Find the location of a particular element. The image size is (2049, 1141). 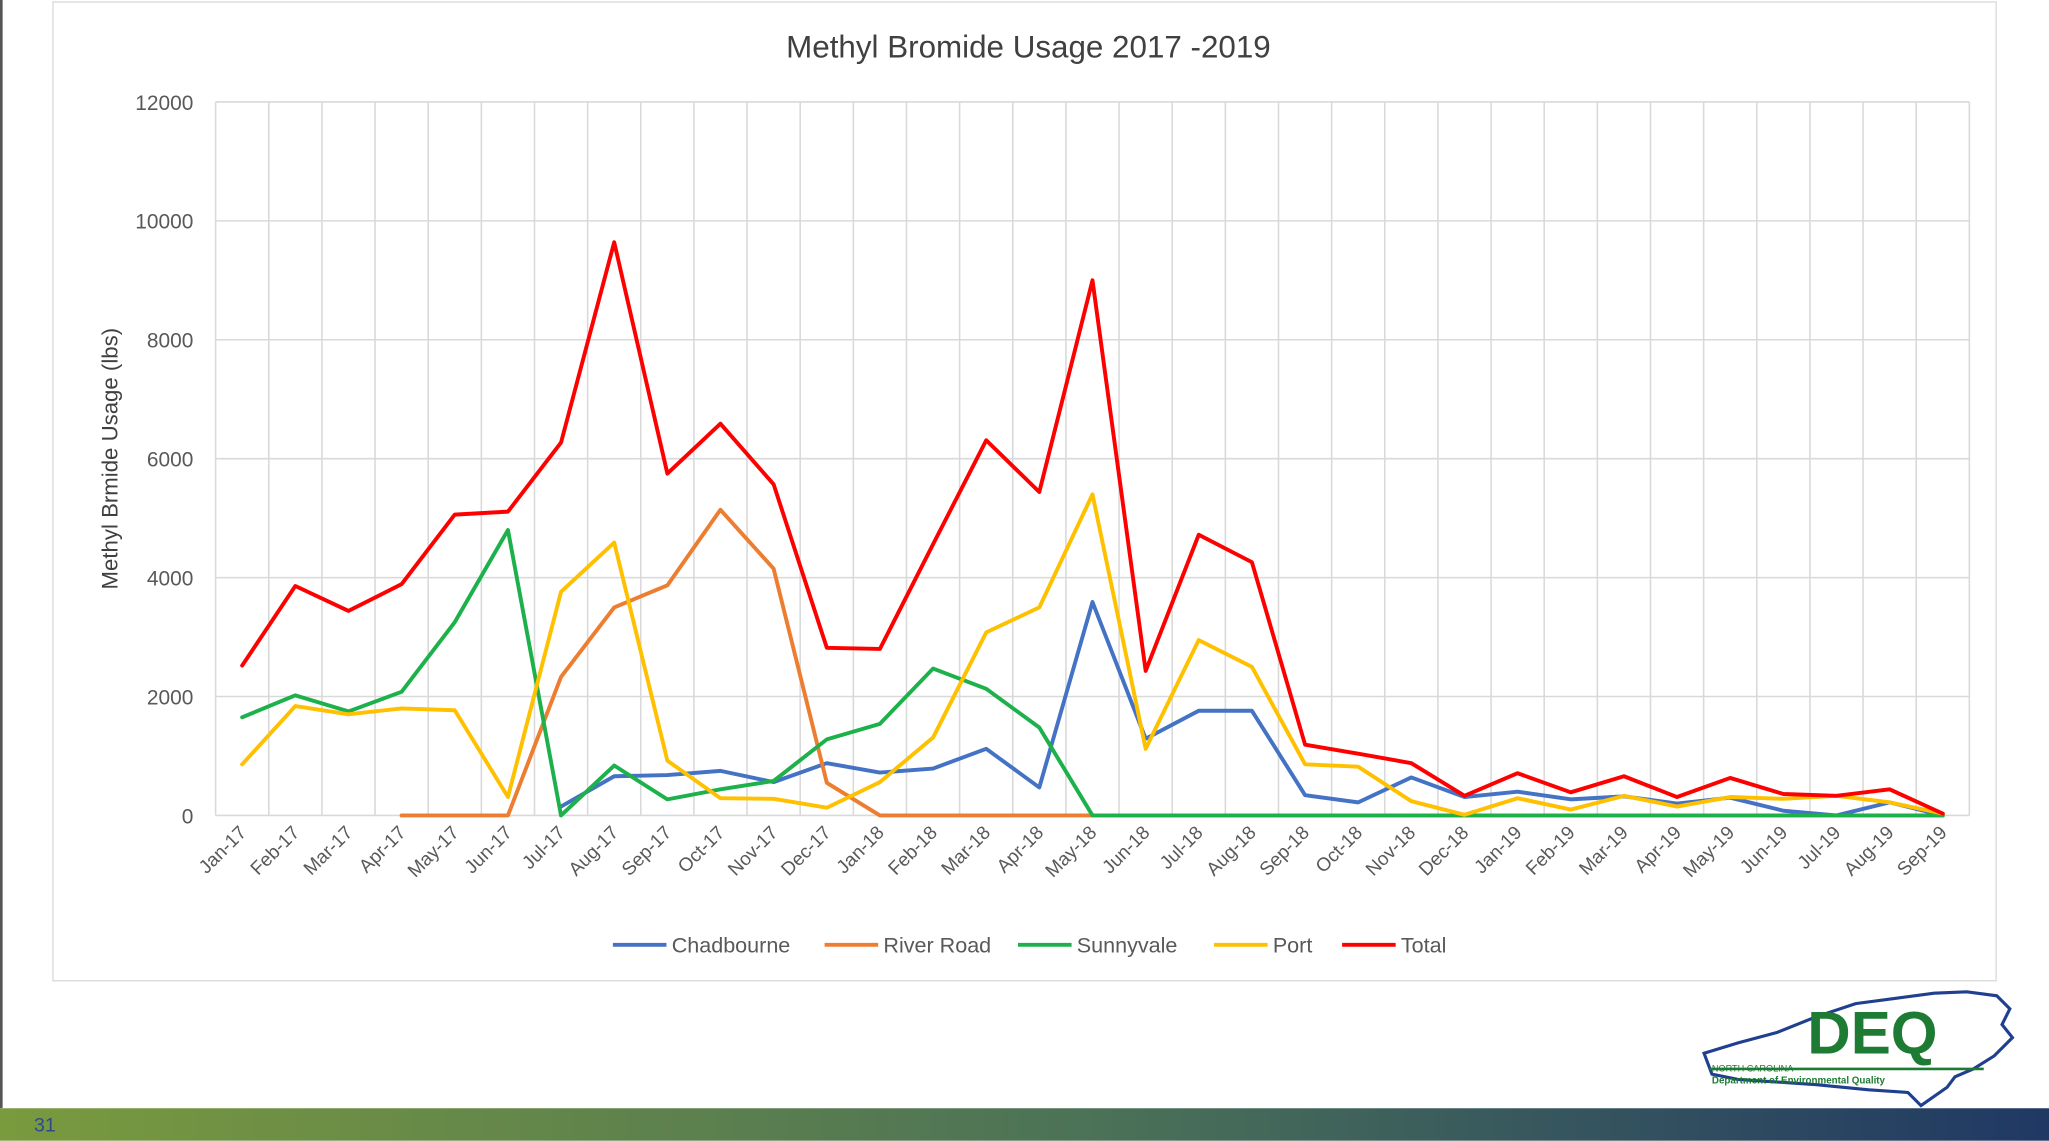

north-carolina-state-outline is located at coordinates (1858, 1049).